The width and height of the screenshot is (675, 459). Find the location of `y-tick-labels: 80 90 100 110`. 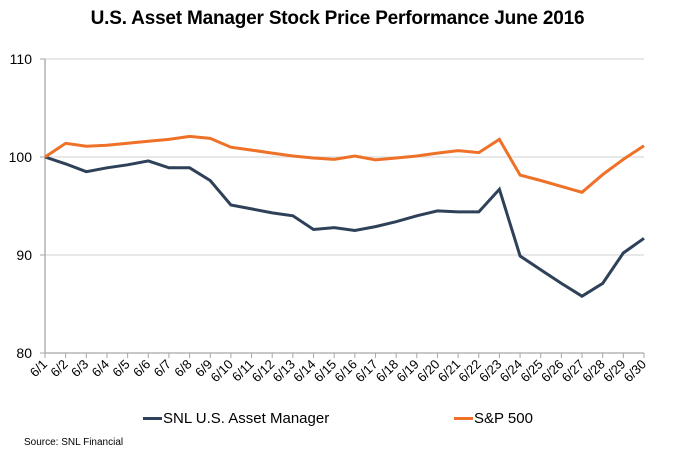

y-tick-labels: 80 90 100 110 is located at coordinates (21, 206).